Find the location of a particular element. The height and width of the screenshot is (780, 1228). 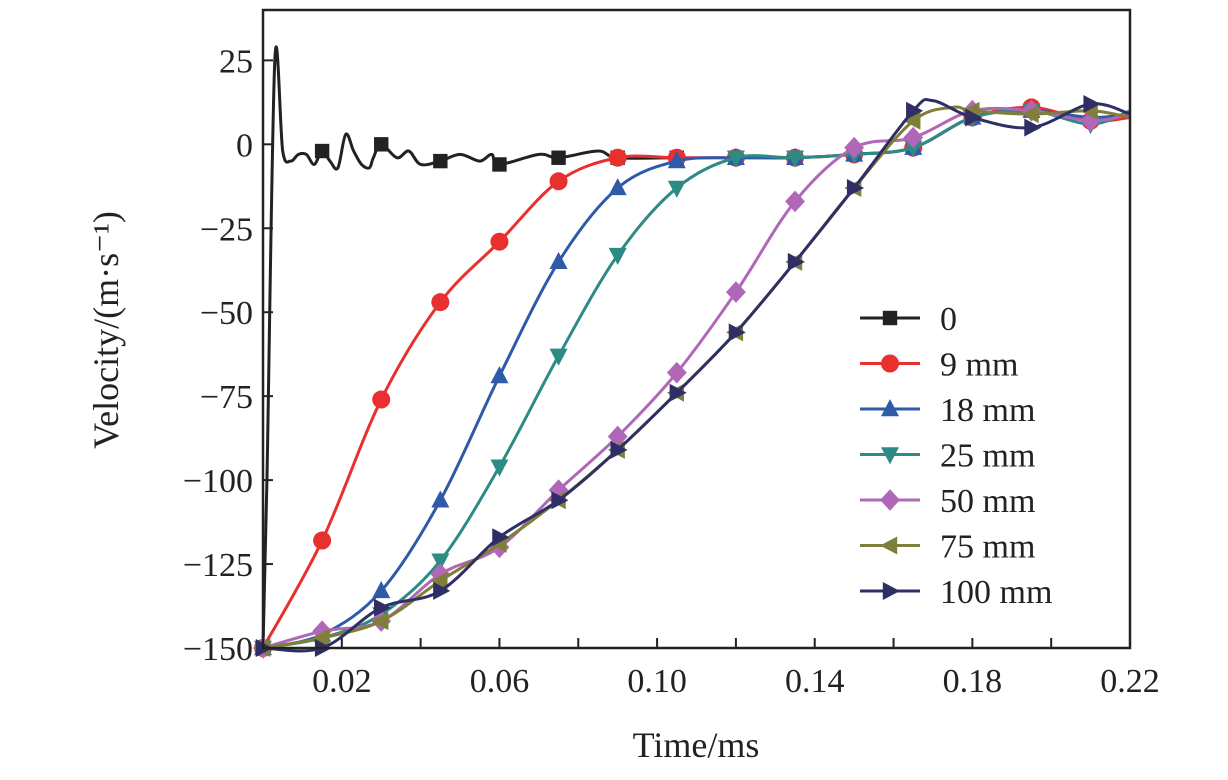

y-axis-label: Velocity/(m·s⁻¹) is located at coordinates (106, 330).